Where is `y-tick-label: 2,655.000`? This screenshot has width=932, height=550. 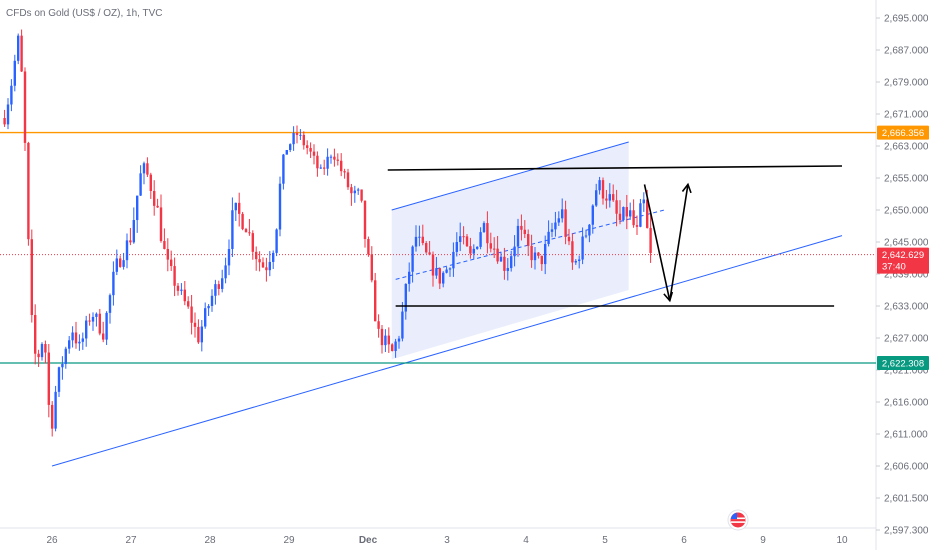 y-tick-label: 2,655.000 is located at coordinates (906, 179).